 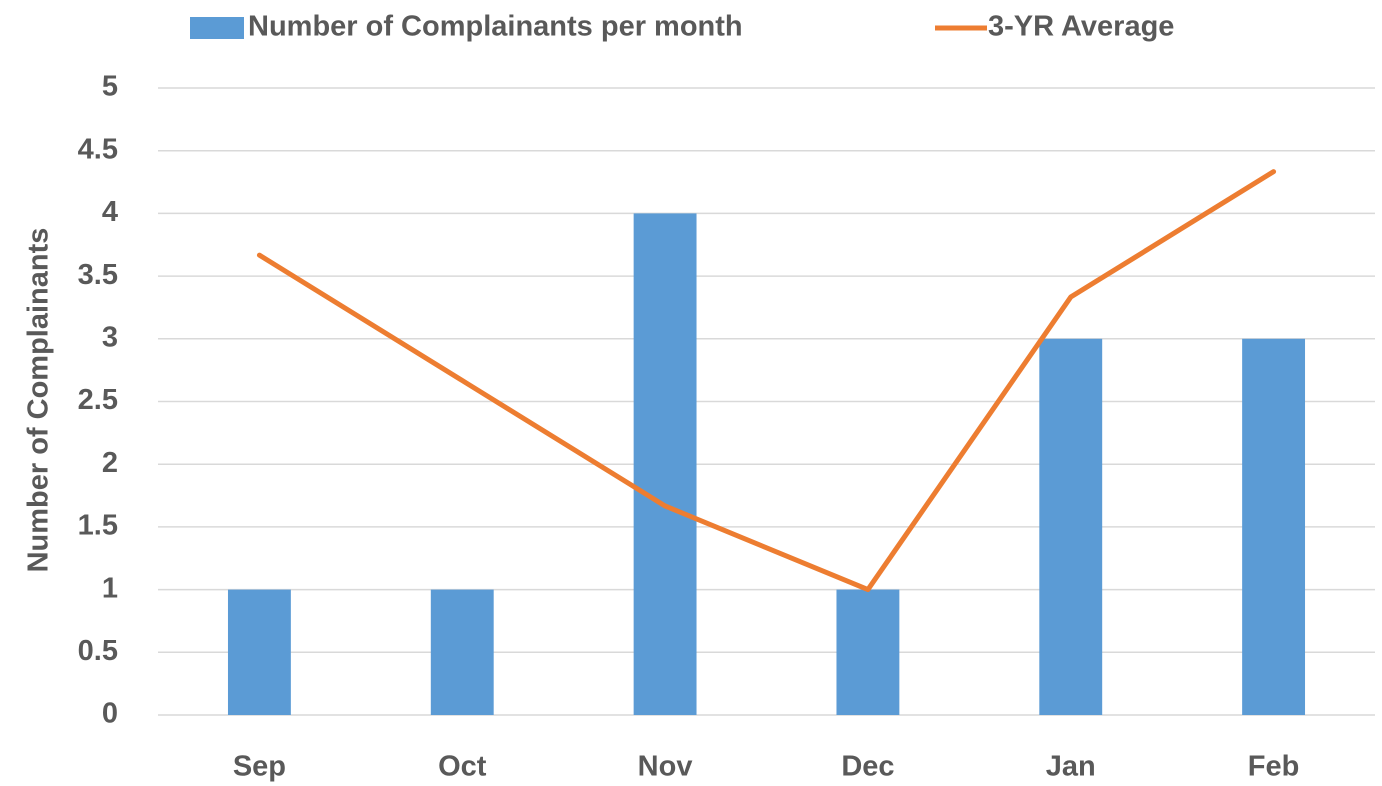 What do you see at coordinates (98, 651) in the screenshot?
I see `y-tick-label: 0.5` at bounding box center [98, 651].